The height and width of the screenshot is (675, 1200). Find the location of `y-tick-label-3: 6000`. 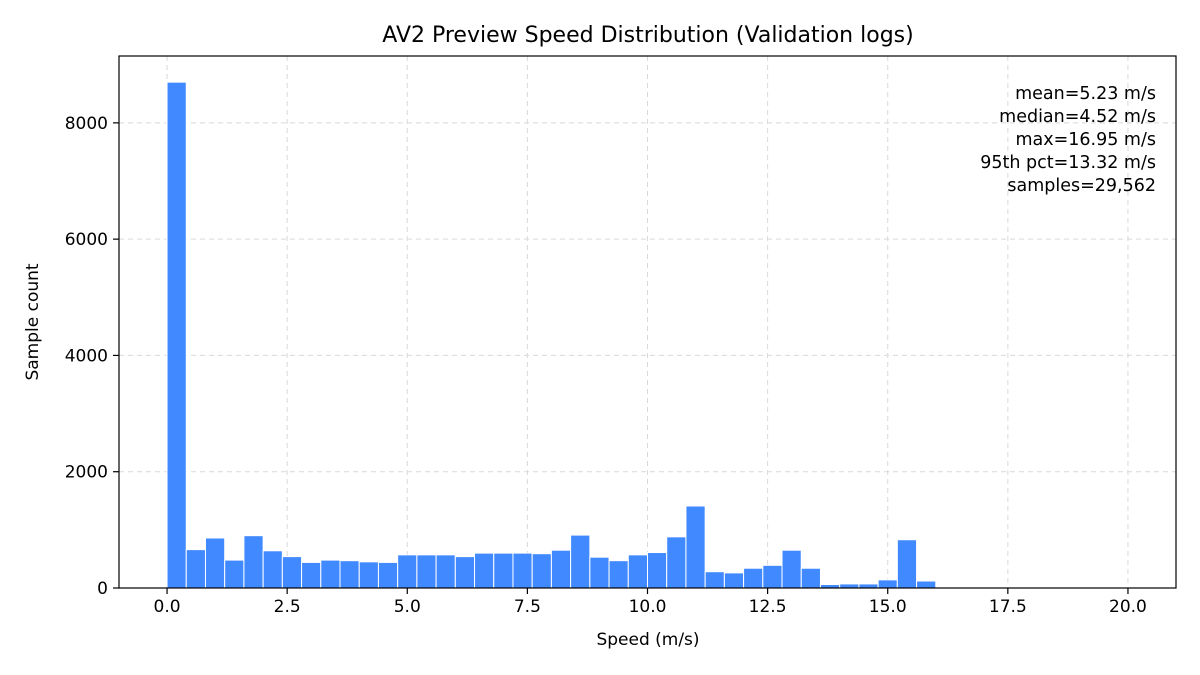

y-tick-label-3: 6000 is located at coordinates (86, 240).